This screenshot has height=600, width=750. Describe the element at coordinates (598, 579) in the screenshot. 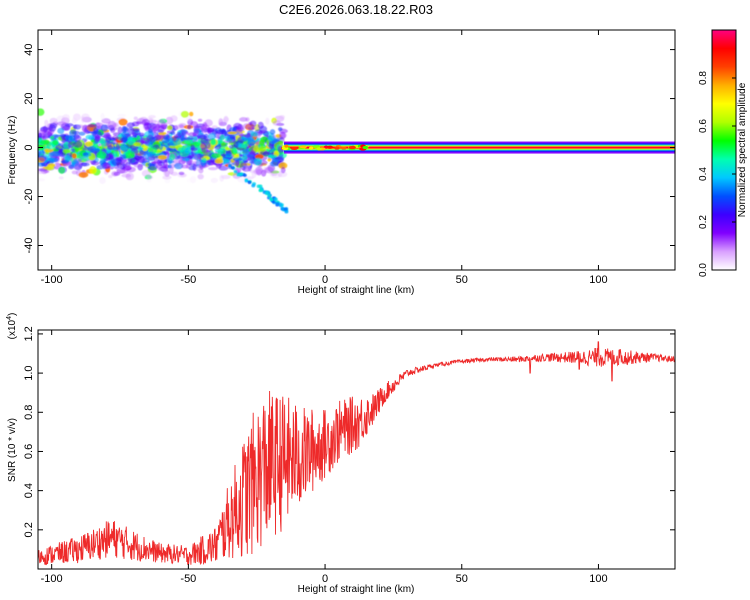

I see `snr-xtick-label: 100` at that location.